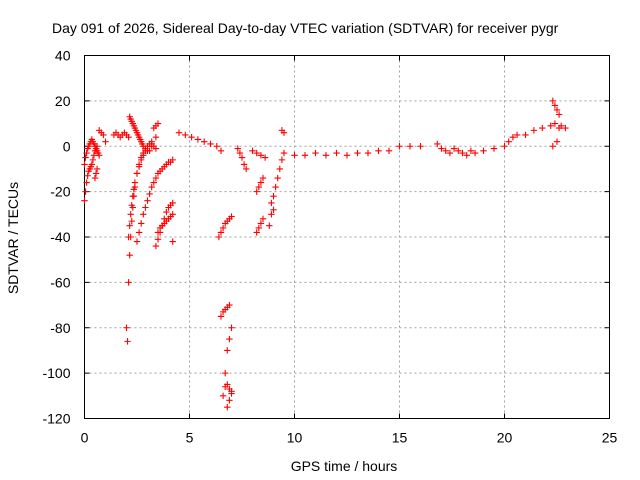 This screenshot has height=480, width=640. Describe the element at coordinates (60, 328) in the screenshot. I see `y-tick-label: -80` at that location.